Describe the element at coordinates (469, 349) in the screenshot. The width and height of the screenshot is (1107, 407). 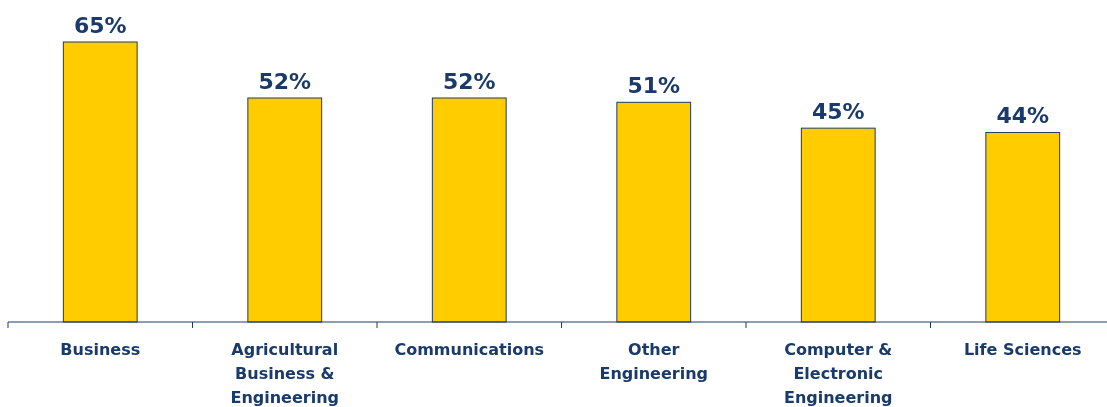
I see `x-tick-label: Communications` at that location.